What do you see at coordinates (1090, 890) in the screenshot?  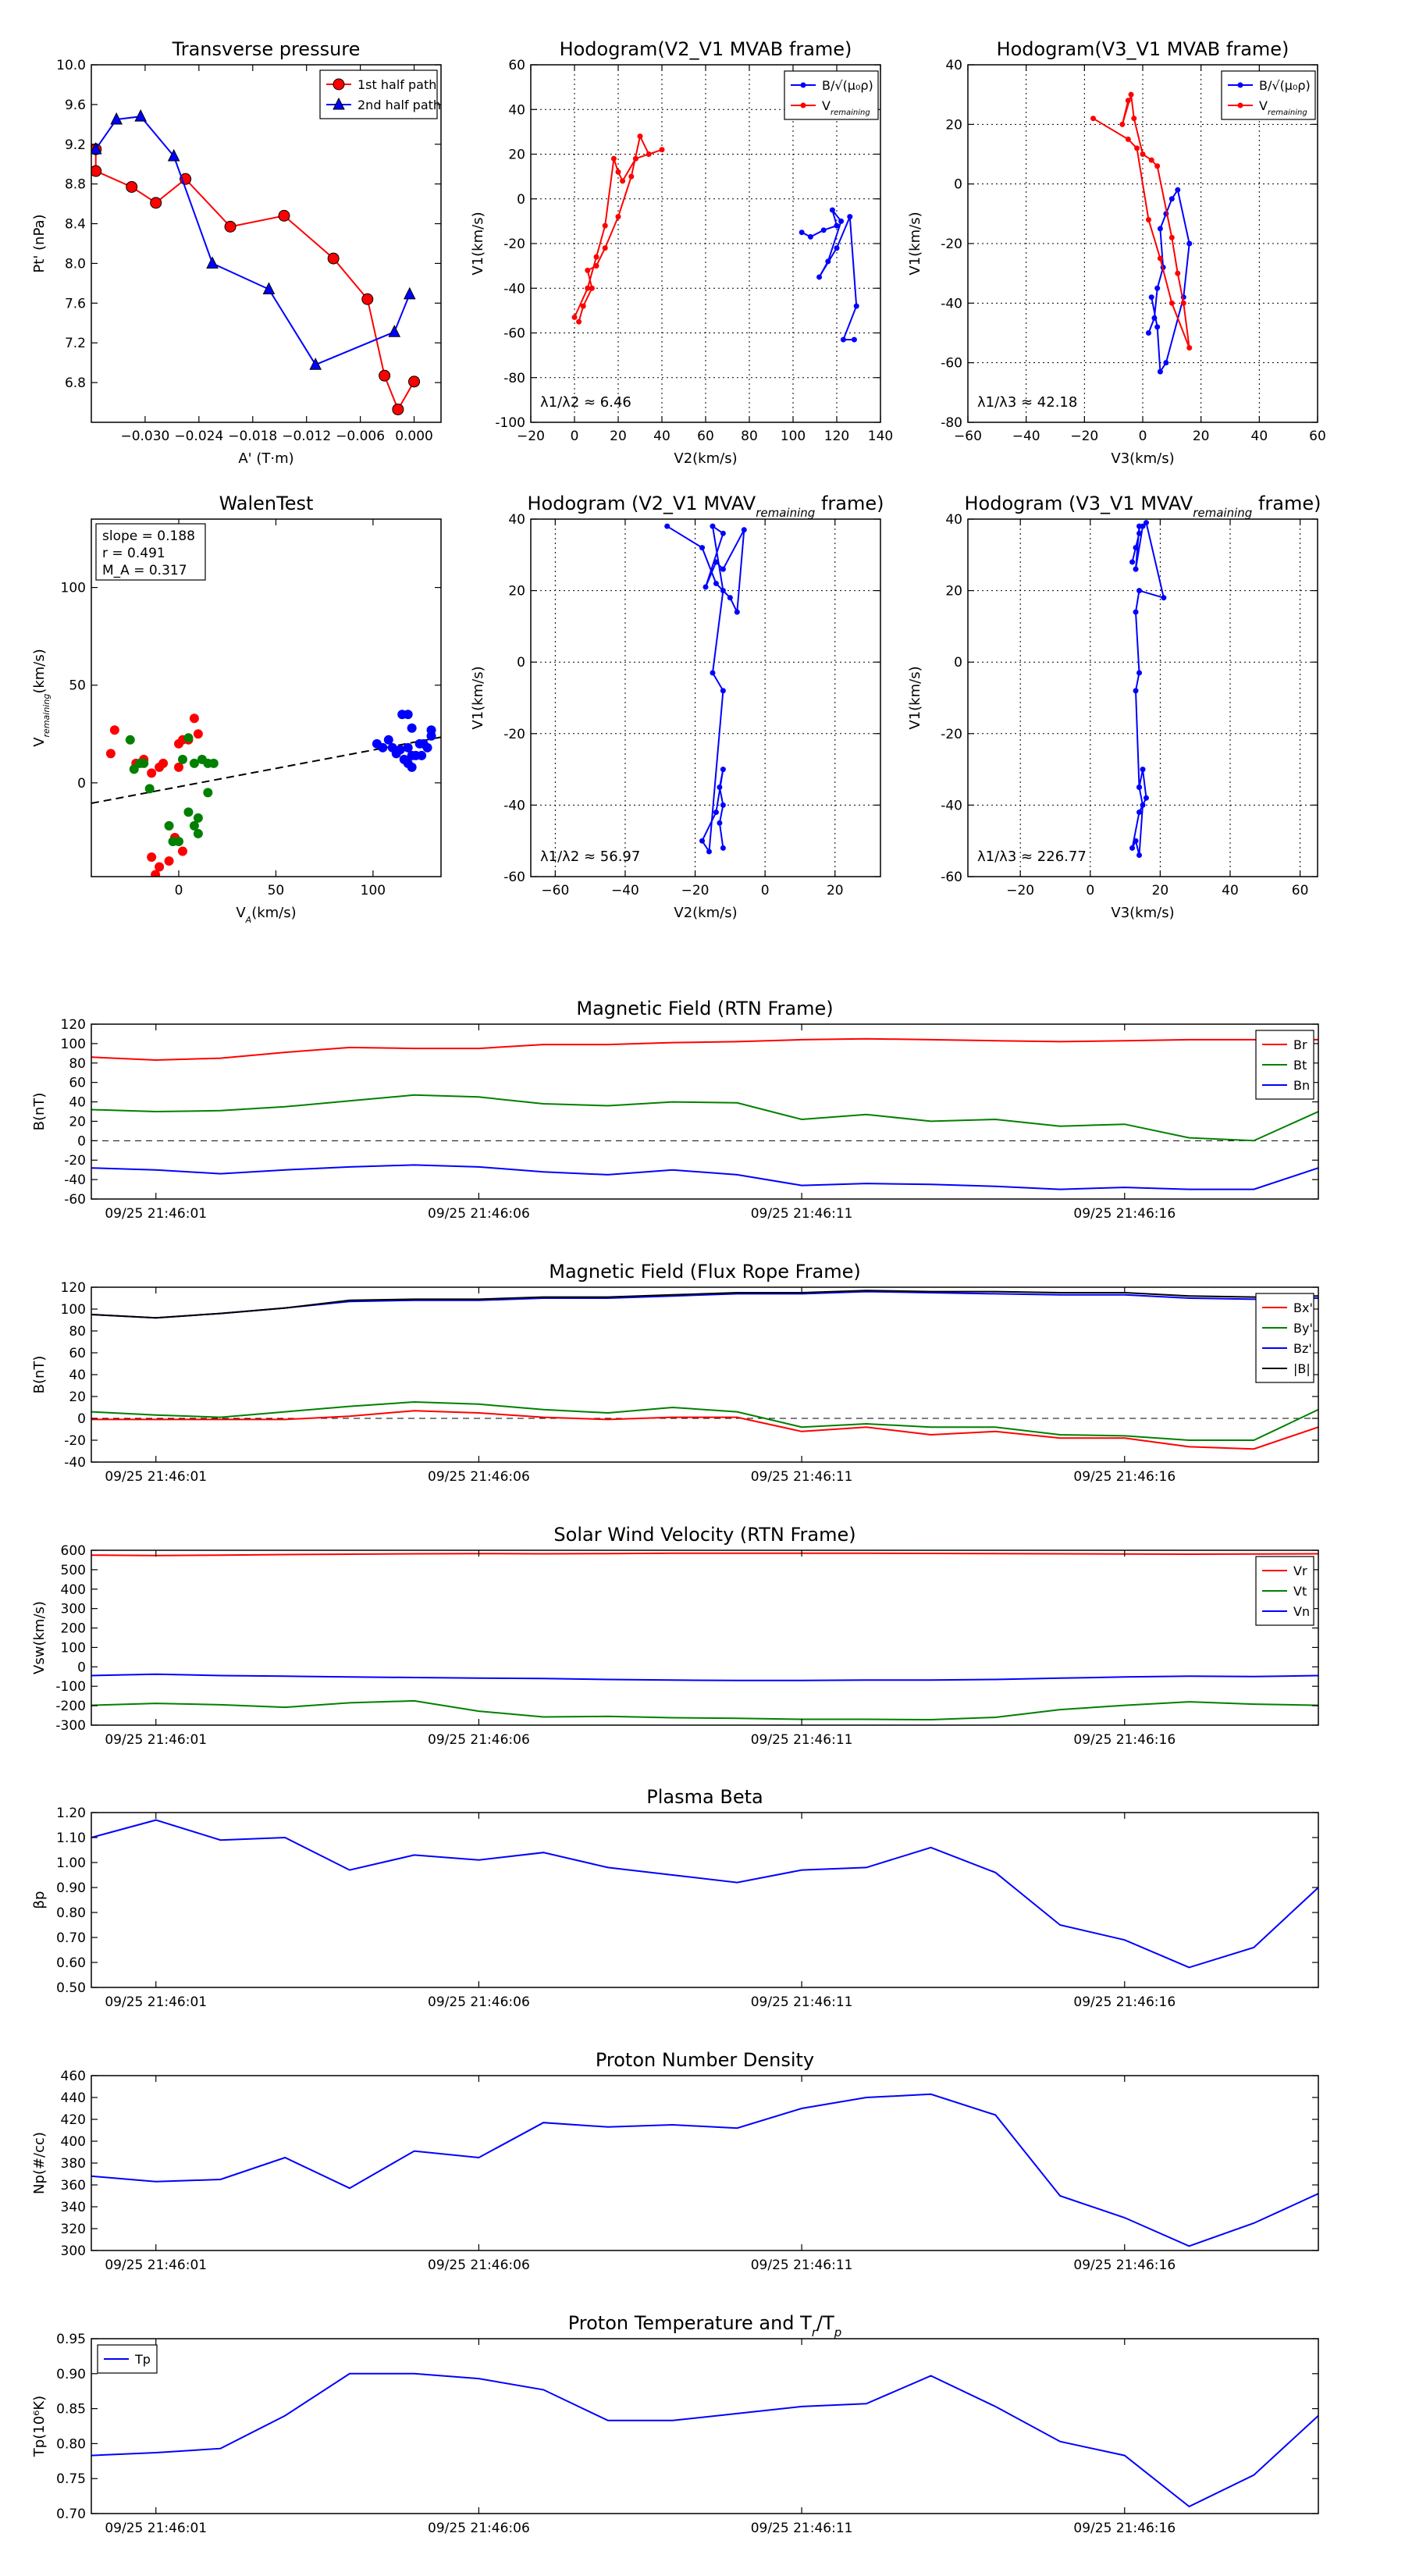 I see `x-tick-label: 0` at bounding box center [1090, 890].